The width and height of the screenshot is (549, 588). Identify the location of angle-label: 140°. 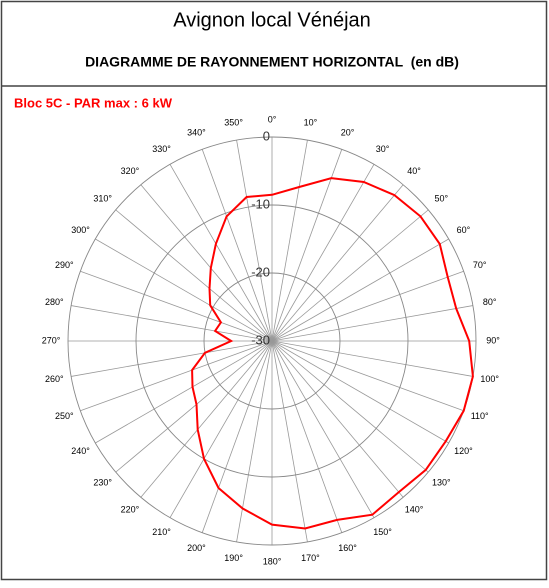
(414, 510).